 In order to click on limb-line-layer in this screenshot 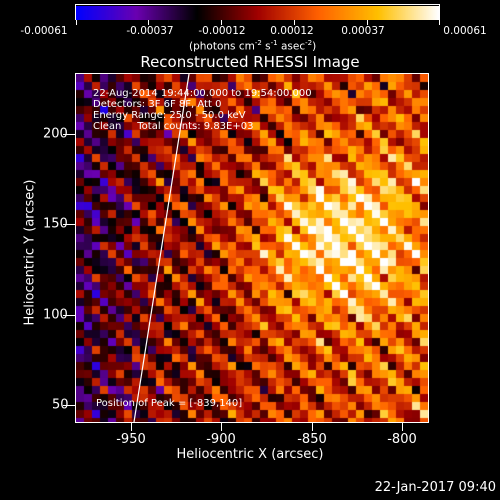, I will do `click(161, 248)`.